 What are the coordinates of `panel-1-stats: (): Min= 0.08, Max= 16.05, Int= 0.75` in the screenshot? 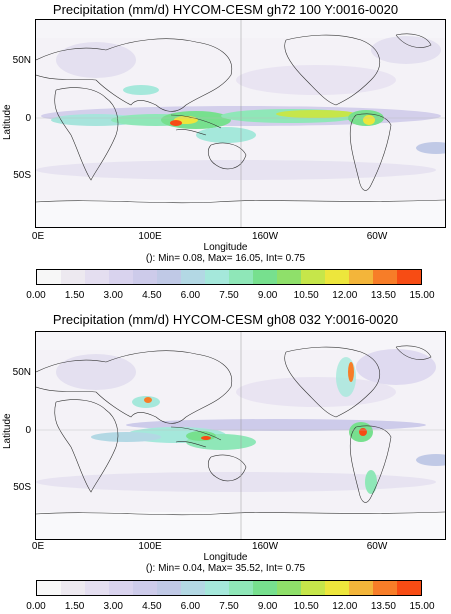 It's located at (225, 258).